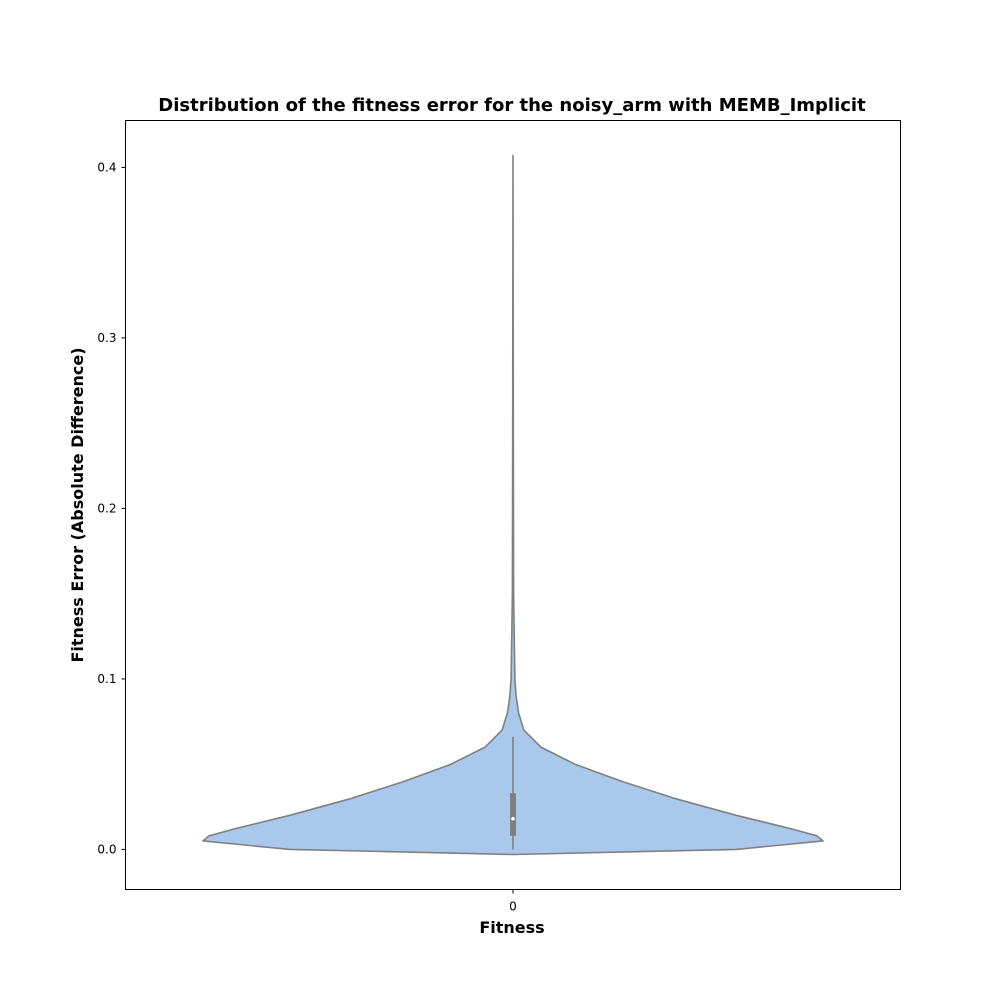  I want to click on x-axis: 0, so click(513, 901).